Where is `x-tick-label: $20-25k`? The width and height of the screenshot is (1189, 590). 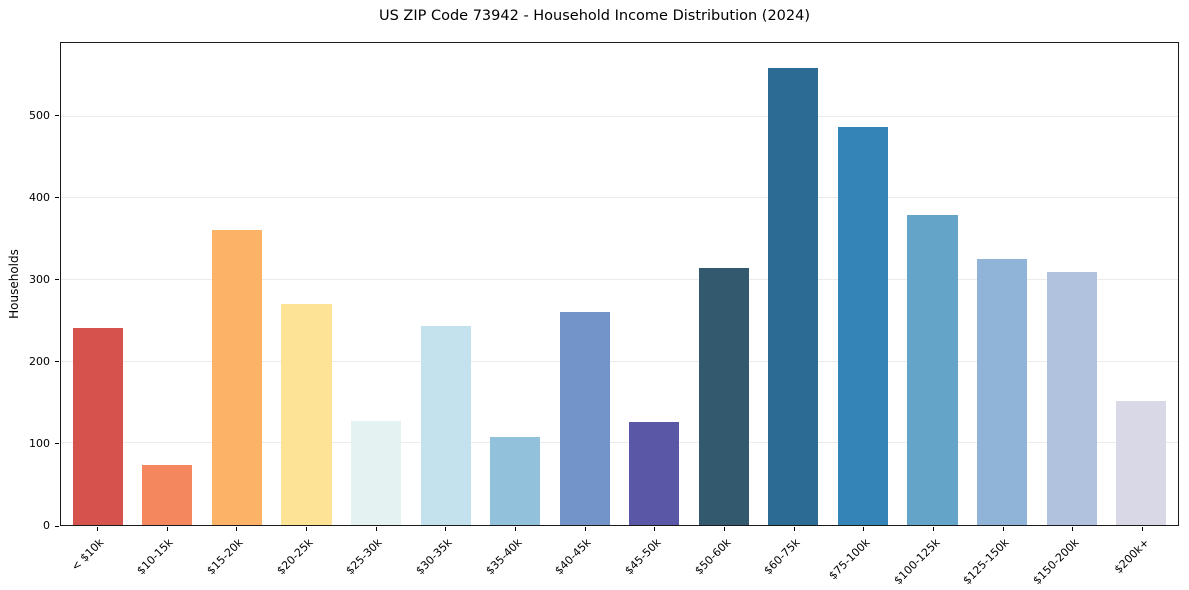 x-tick-label: $20-25k is located at coordinates (294, 557).